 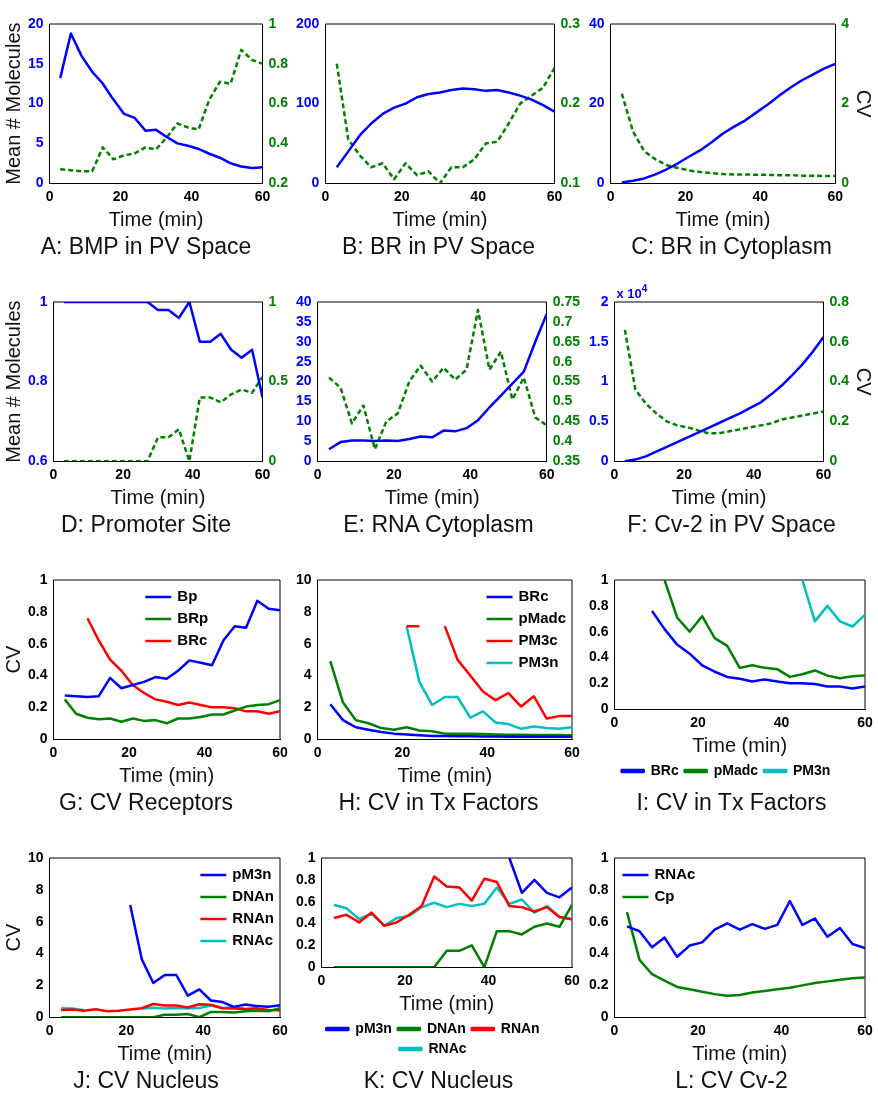 I want to click on y2-tick-label: 0.3, so click(x=570, y=22).